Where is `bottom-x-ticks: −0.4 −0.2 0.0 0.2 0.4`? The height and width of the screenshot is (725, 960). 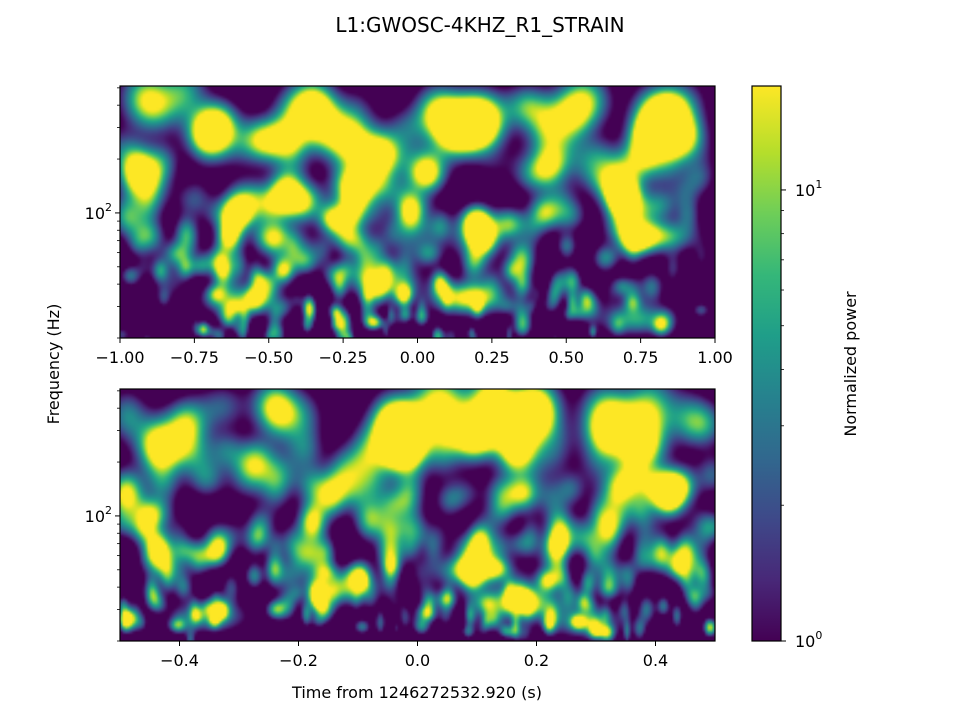
bottom-x-ticks: −0.4 −0.2 0.0 0.2 0.4 is located at coordinates (414, 655).